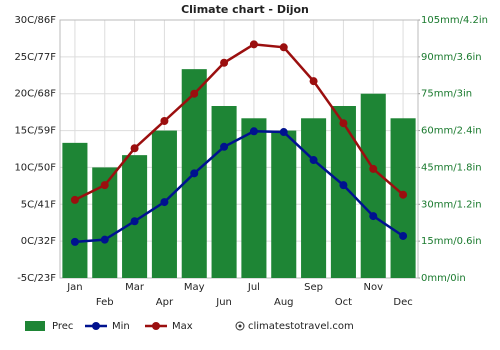  Describe the element at coordinates (169, 326) in the screenshot. I see `legend-item: Max` at that location.